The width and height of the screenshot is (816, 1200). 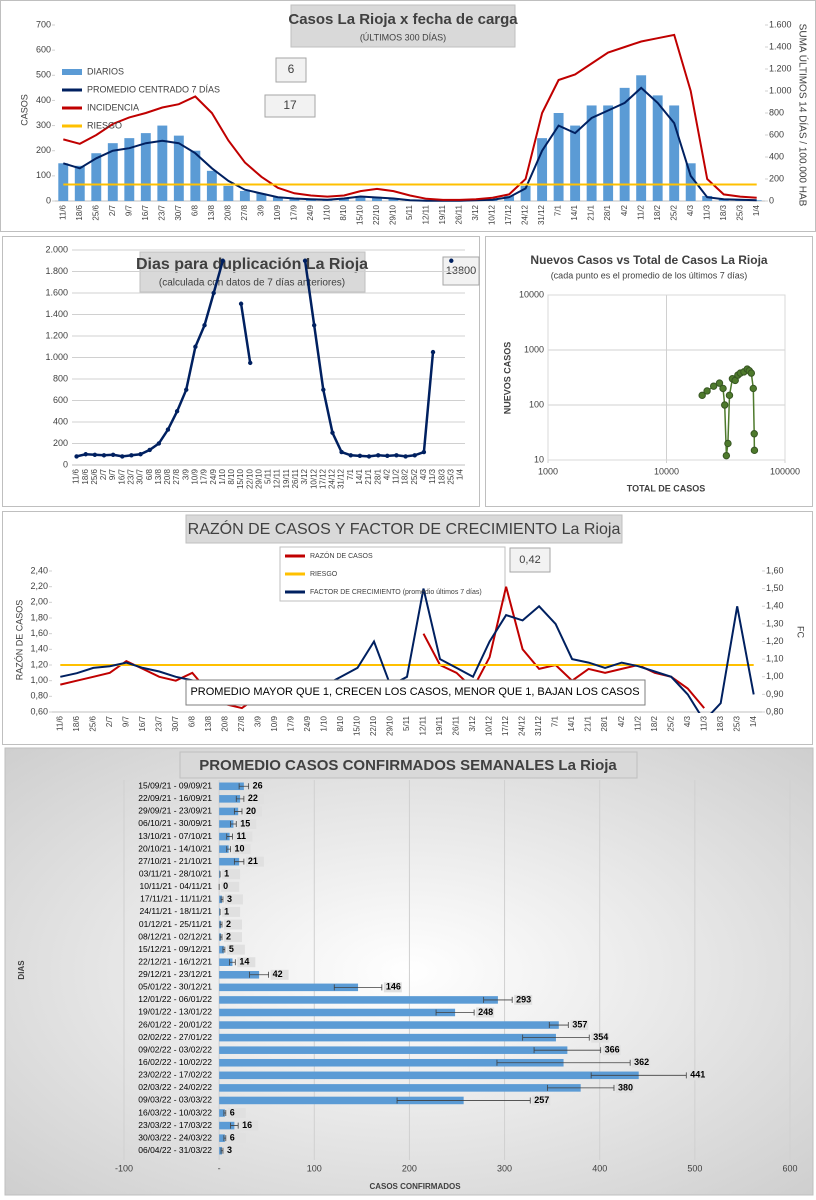 What do you see at coordinates (607, 212) in the screenshot?
I see `x-tick-label: 28/1` at bounding box center [607, 212].